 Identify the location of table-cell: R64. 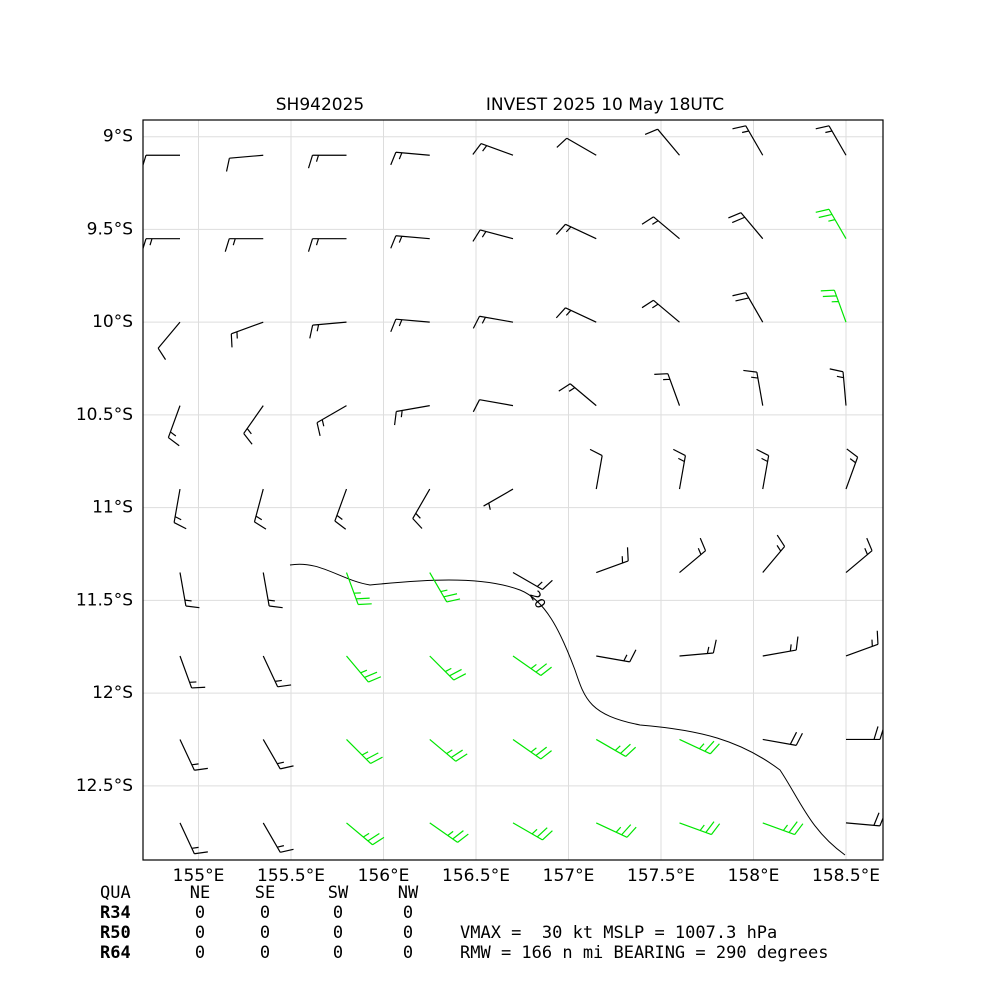
(115, 953).